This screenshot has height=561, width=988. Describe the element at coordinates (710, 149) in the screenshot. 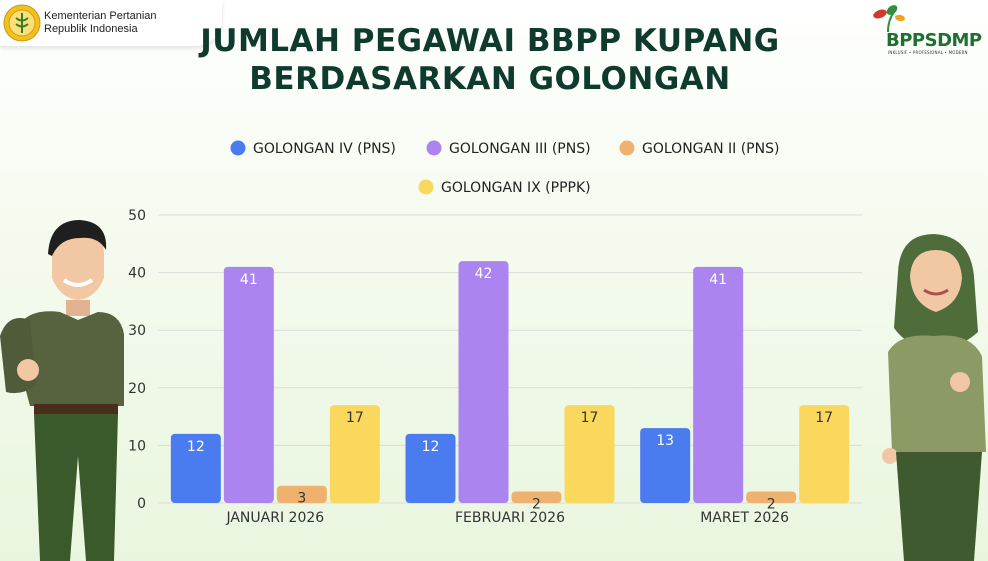

I see `legend-label: GOLONGAN II (PNS)` at that location.